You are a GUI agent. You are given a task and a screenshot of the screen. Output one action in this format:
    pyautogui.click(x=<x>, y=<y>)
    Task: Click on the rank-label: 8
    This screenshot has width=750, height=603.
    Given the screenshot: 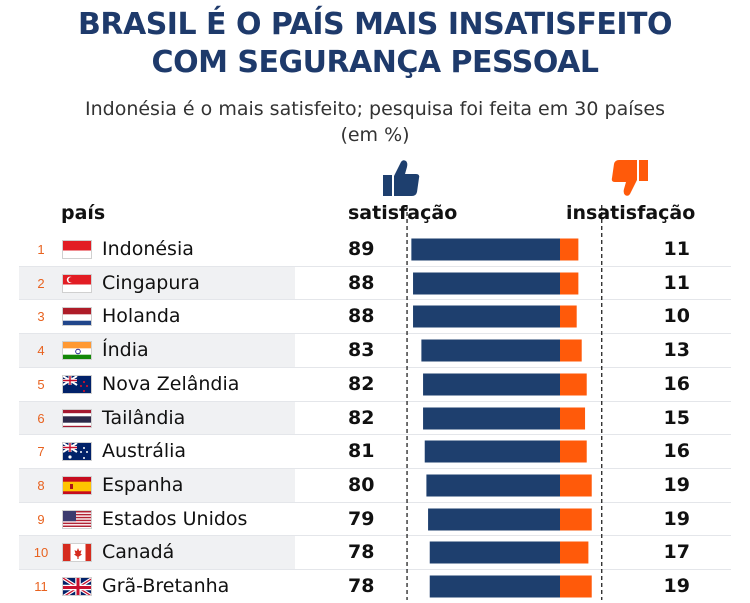 What is the action you would take?
    pyautogui.click(x=41, y=485)
    